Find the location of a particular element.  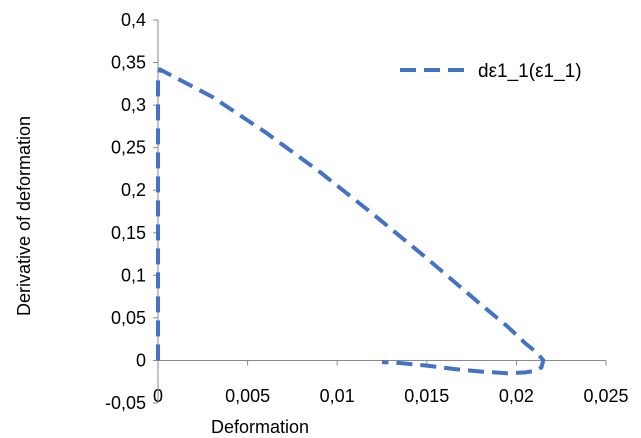

legend-label: dε1_1(ε1_1) is located at coordinates (530, 71).